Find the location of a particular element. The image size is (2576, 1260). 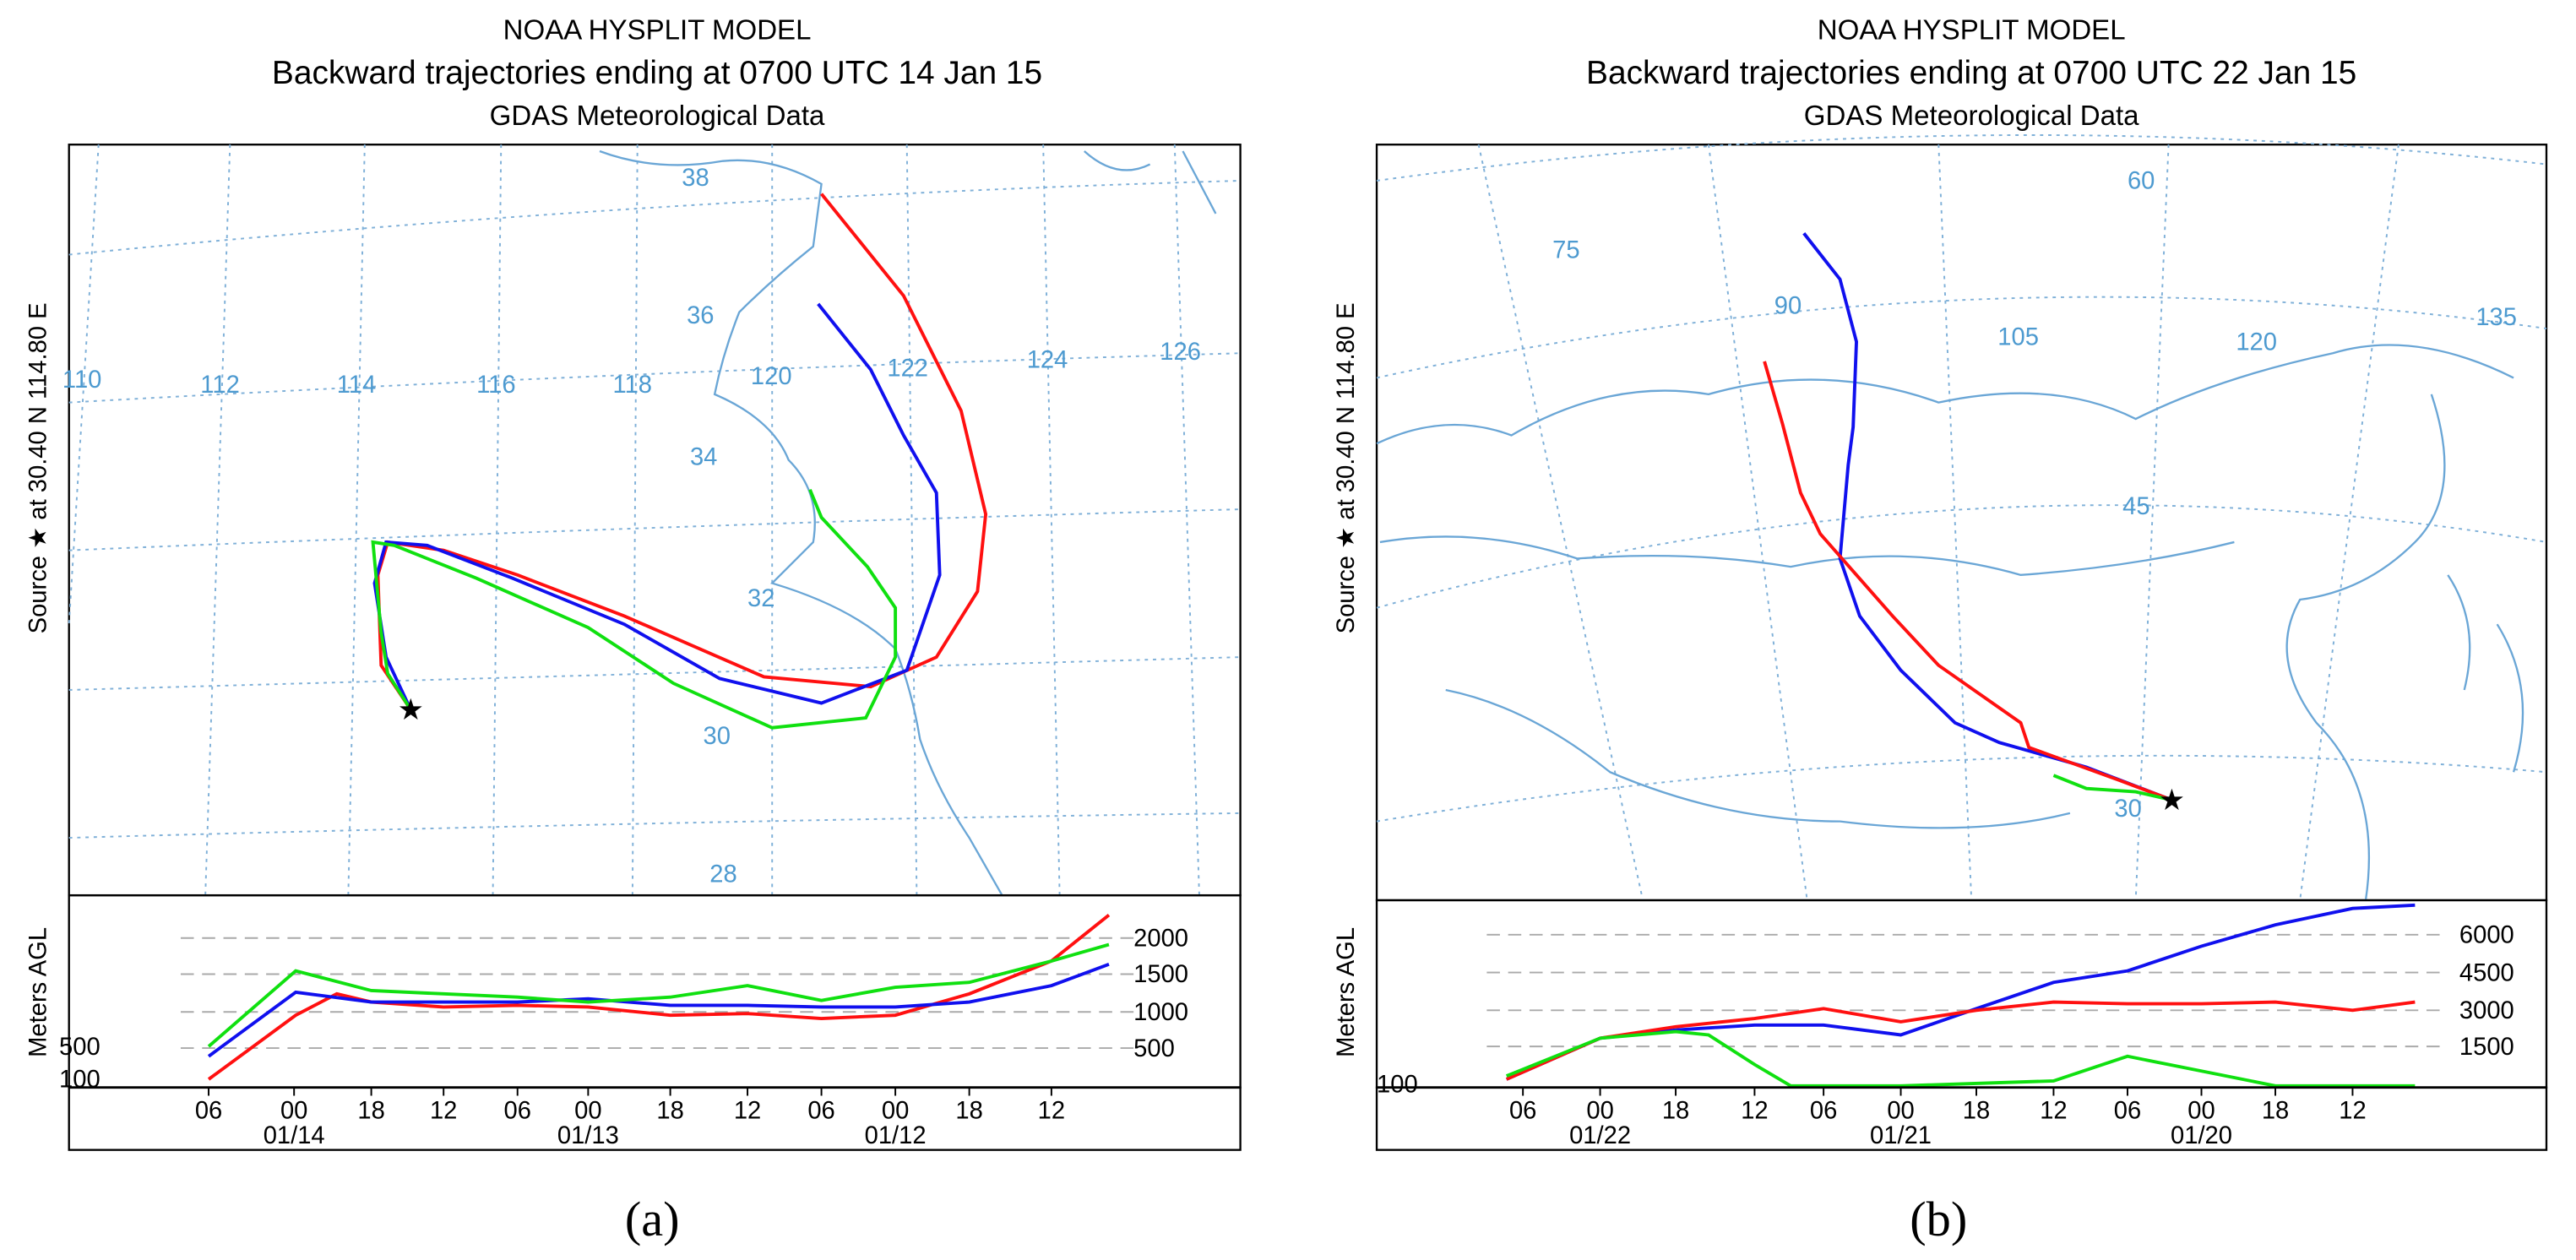

map-label: 112 is located at coordinates (219, 385).